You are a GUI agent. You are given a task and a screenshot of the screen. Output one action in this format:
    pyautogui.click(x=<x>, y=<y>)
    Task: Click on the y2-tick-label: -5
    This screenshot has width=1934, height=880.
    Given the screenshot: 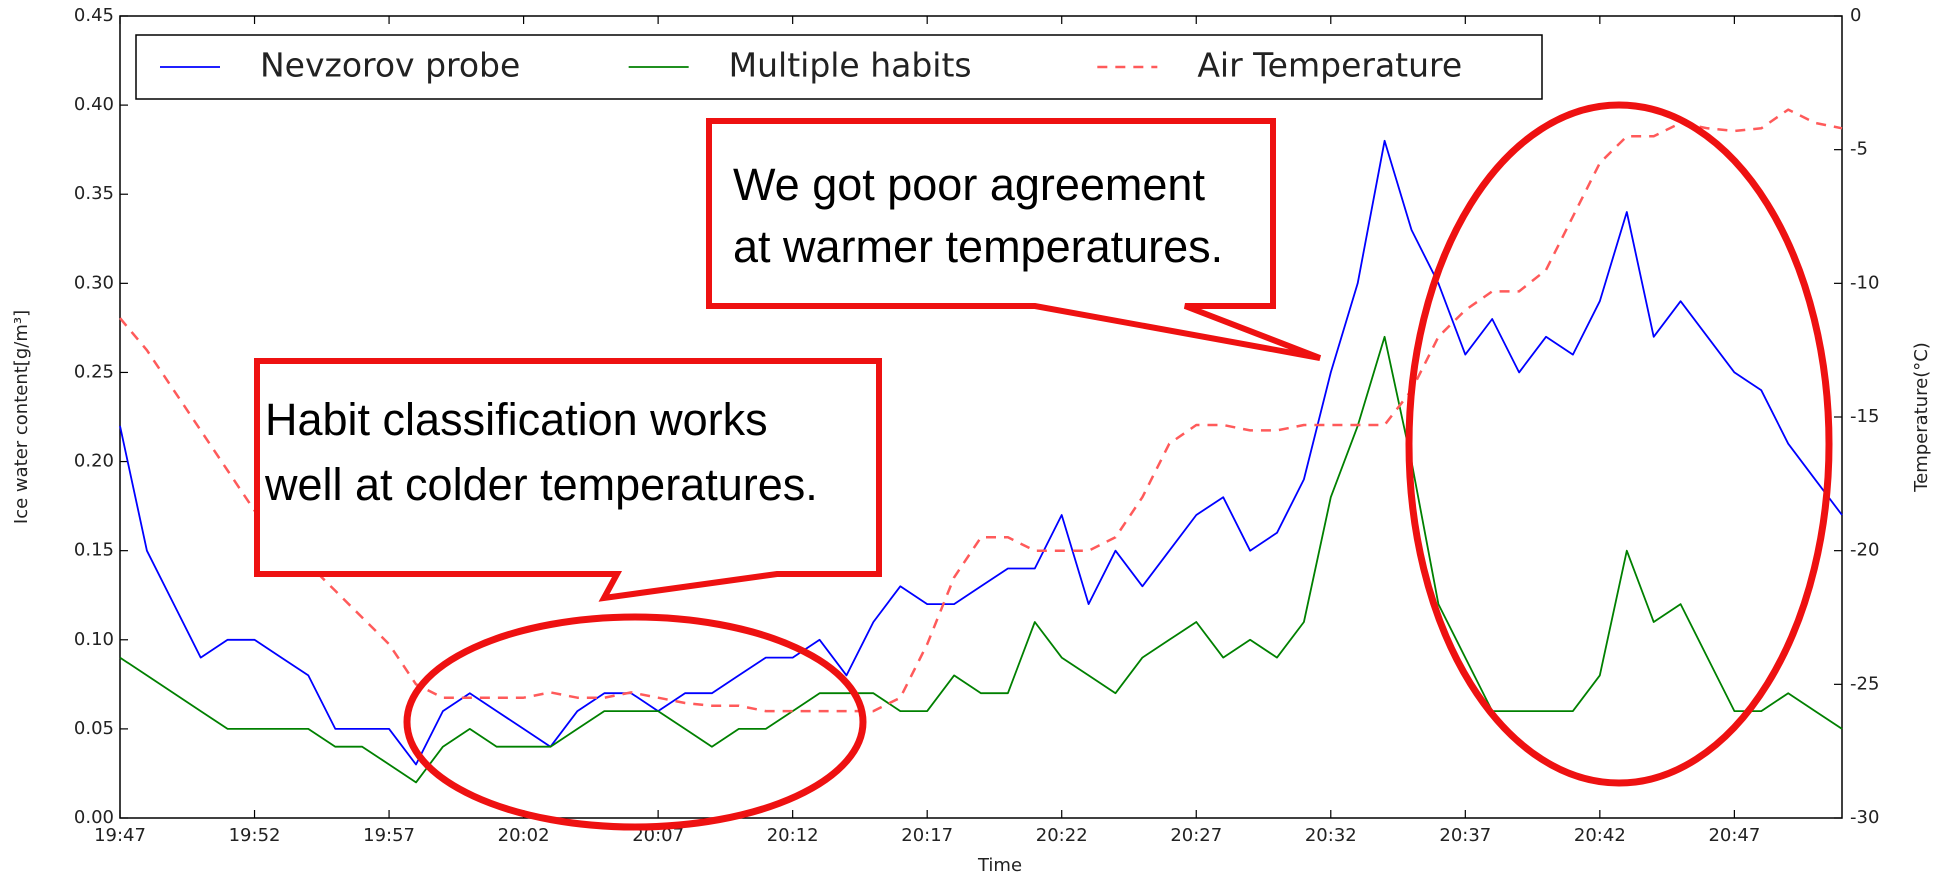 What is the action you would take?
    pyautogui.click(x=1859, y=149)
    